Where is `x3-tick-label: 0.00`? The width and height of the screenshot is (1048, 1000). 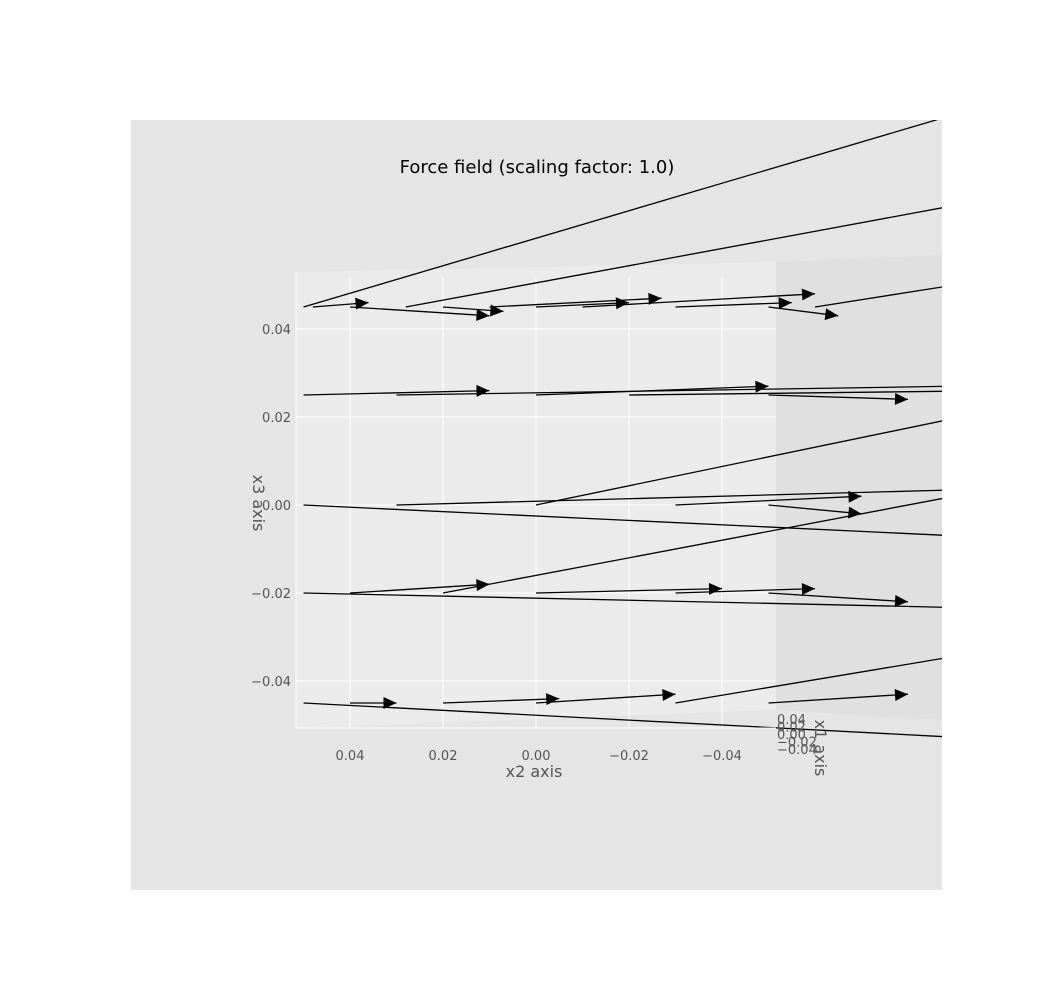 x3-tick-label: 0.00 is located at coordinates (276, 506).